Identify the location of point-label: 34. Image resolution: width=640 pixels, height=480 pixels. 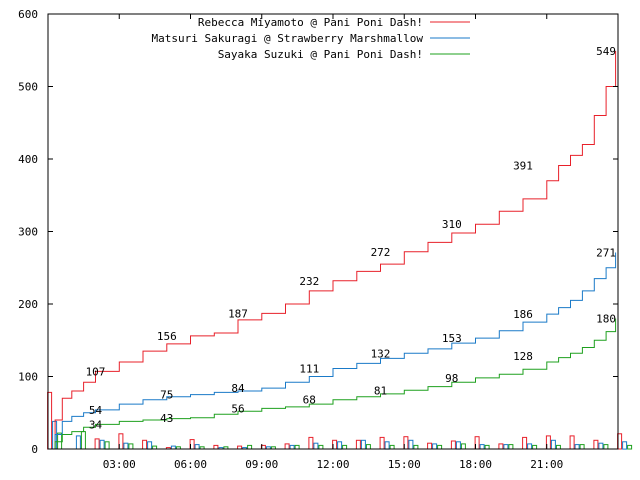
(96, 424).